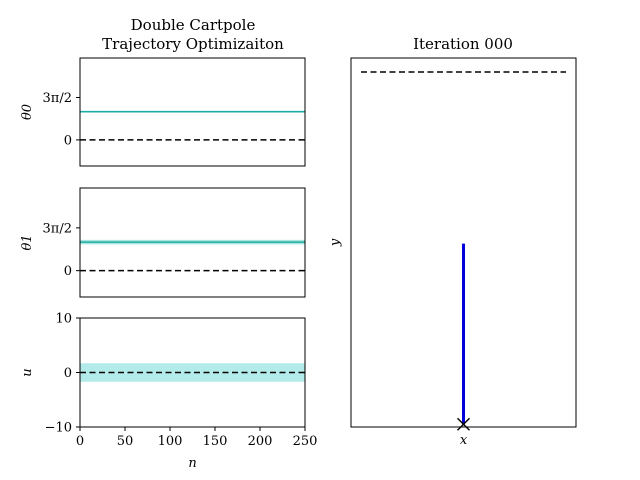 Image resolution: width=640 pixels, height=480 pixels. I want to click on x-tick-label: 250, so click(305, 441).